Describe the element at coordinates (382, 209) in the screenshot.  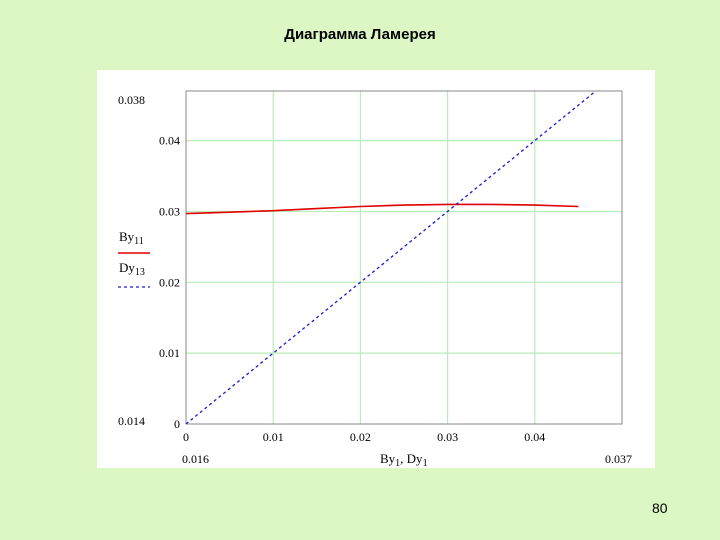
I see `series-line-by11` at that location.